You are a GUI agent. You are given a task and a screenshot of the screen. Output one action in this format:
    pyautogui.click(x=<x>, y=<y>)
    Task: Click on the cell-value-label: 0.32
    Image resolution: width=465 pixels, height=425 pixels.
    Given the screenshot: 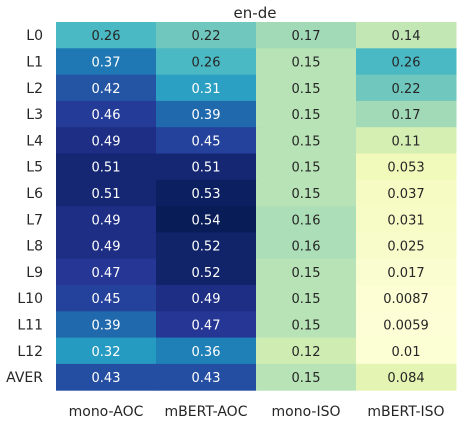 What is the action you would take?
    pyautogui.click(x=106, y=352)
    